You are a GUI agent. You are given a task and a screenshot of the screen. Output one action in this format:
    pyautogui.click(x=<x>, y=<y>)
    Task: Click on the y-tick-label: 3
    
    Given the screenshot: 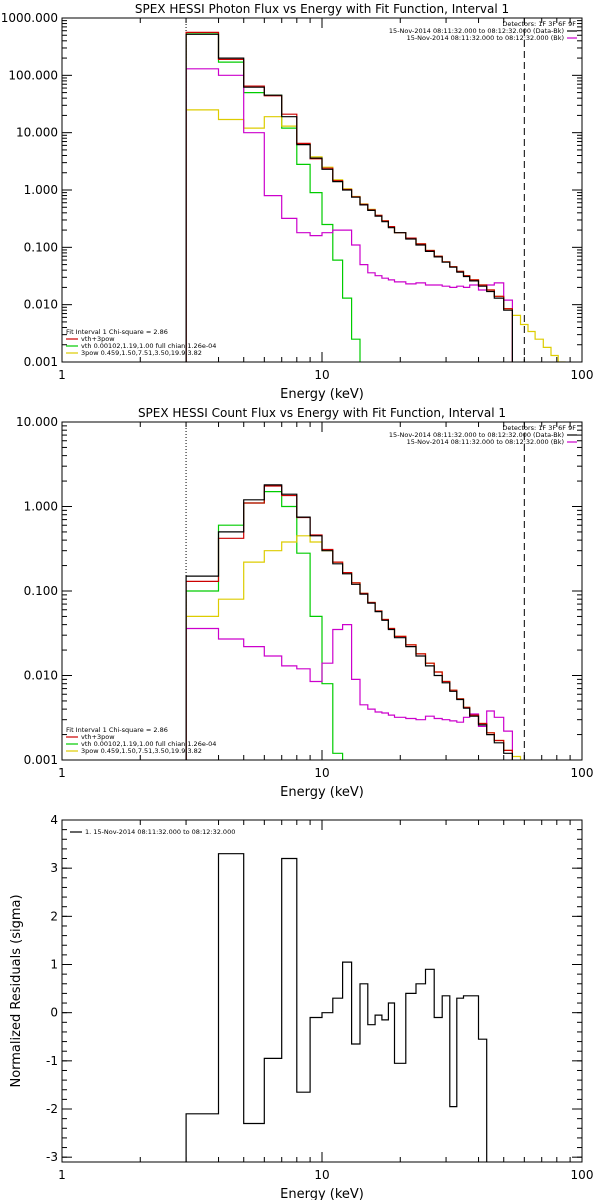 What is the action you would take?
    pyautogui.click(x=54, y=868)
    